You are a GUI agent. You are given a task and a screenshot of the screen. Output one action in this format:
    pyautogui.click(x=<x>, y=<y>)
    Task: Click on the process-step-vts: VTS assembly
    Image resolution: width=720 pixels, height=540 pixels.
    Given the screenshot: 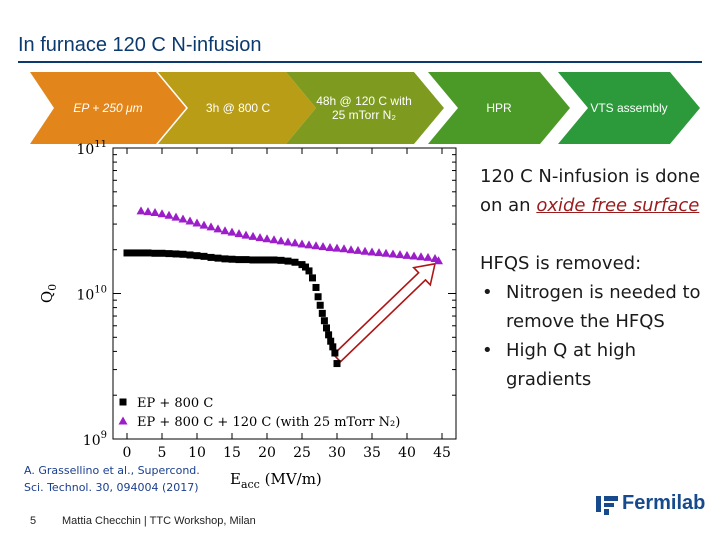 What is the action you would take?
    pyautogui.click(x=629, y=108)
    